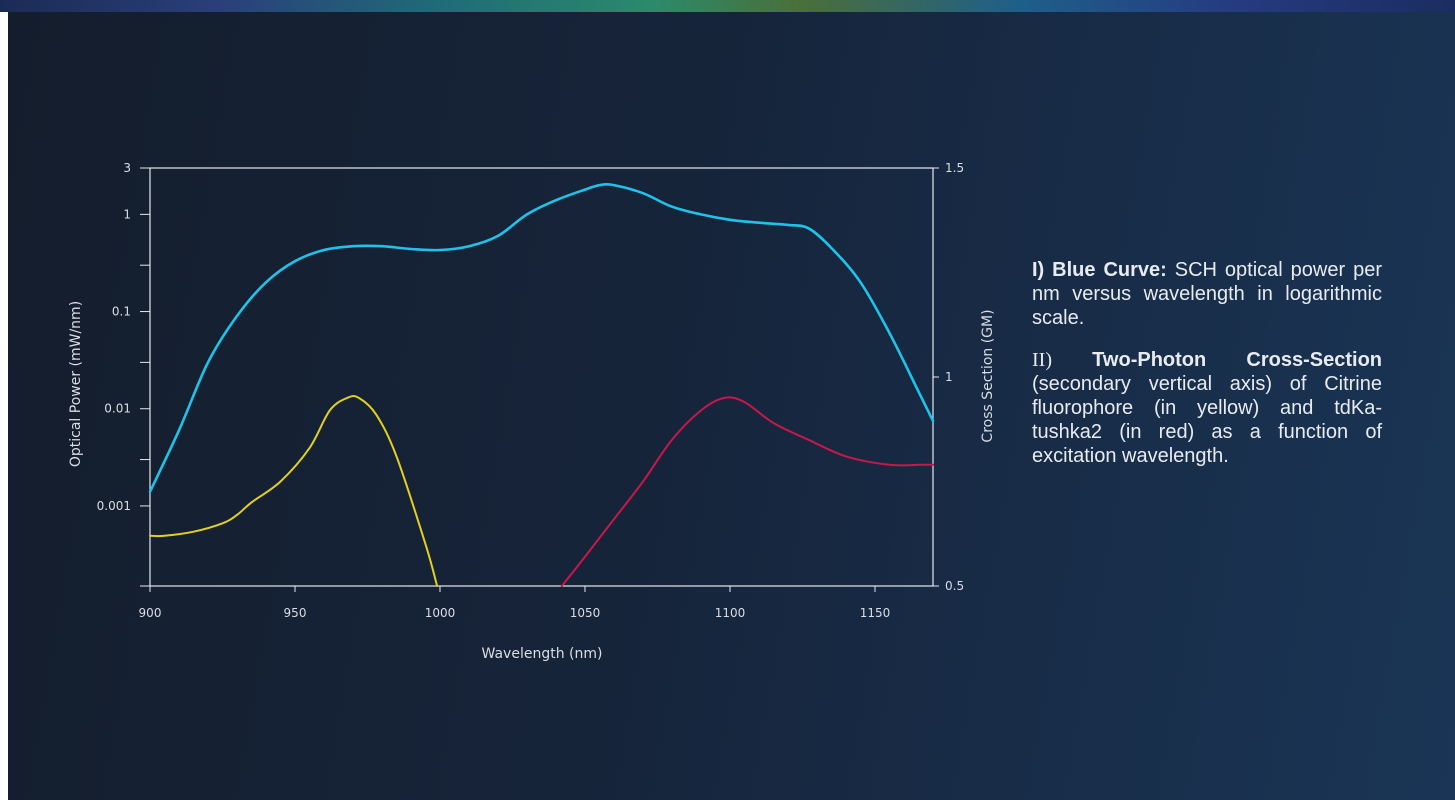 This screenshot has height=800, width=1455. Describe the element at coordinates (4, 400) in the screenshot. I see `left-edge-strip` at that location.